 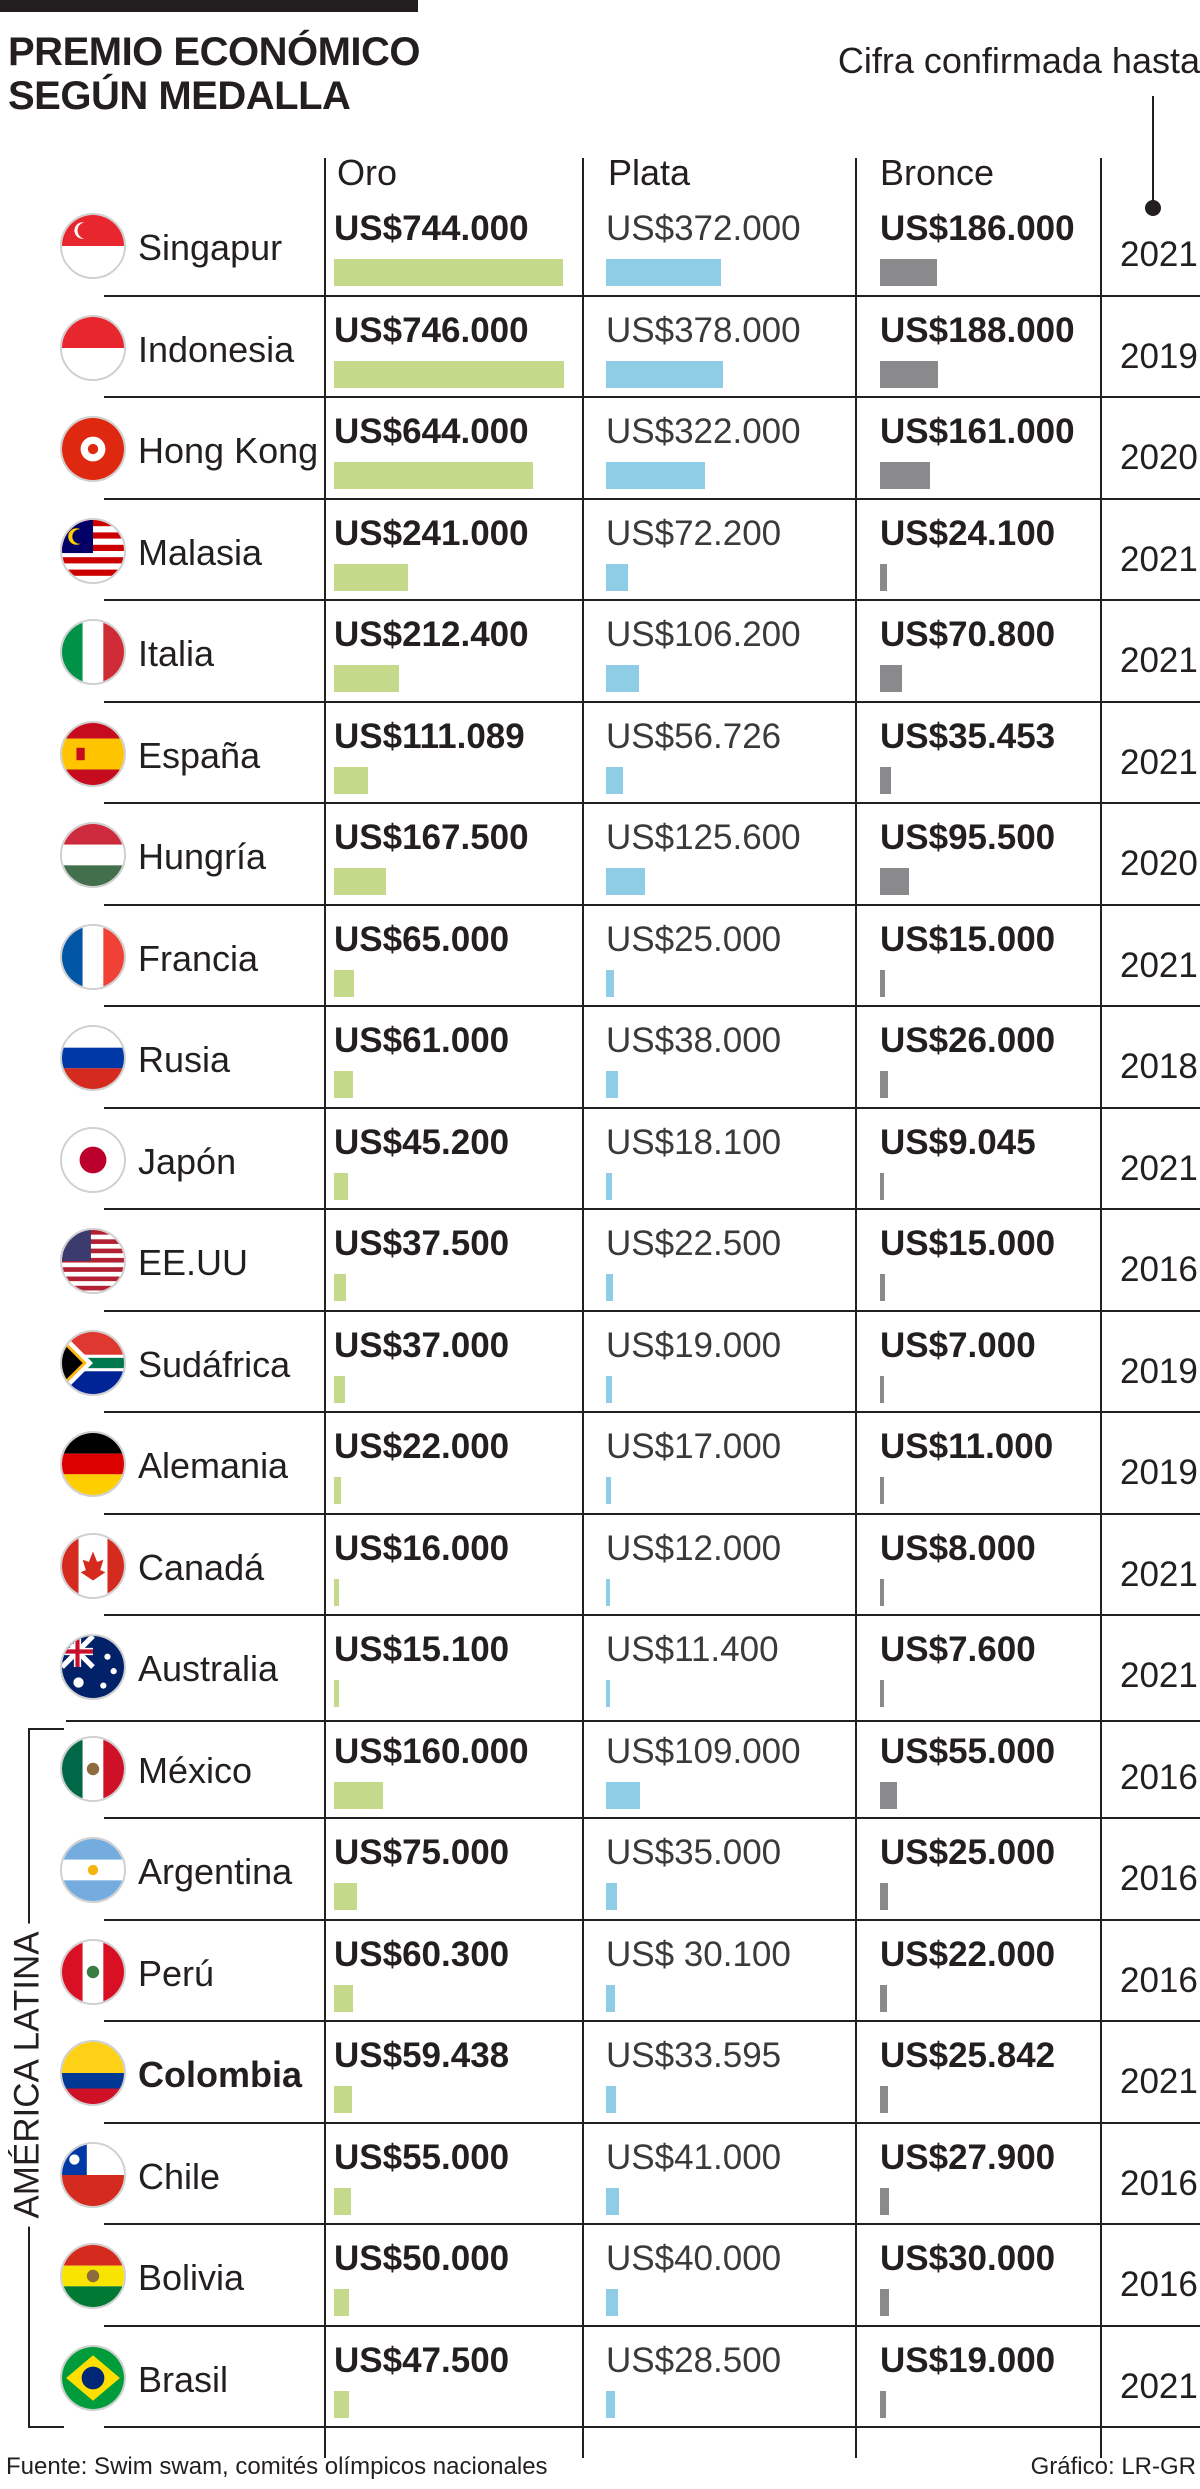 I want to click on country-name: Colombia, so click(x=220, y=2074).